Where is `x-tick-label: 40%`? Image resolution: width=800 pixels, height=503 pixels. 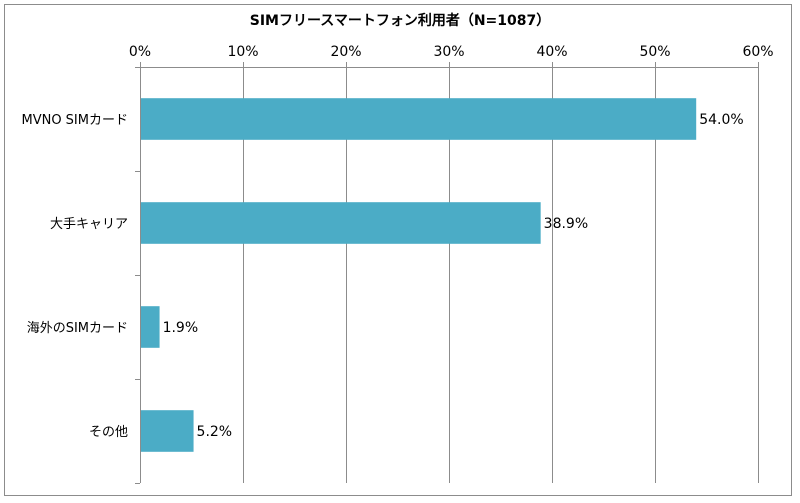 x-tick-label: 40% is located at coordinates (551, 52).